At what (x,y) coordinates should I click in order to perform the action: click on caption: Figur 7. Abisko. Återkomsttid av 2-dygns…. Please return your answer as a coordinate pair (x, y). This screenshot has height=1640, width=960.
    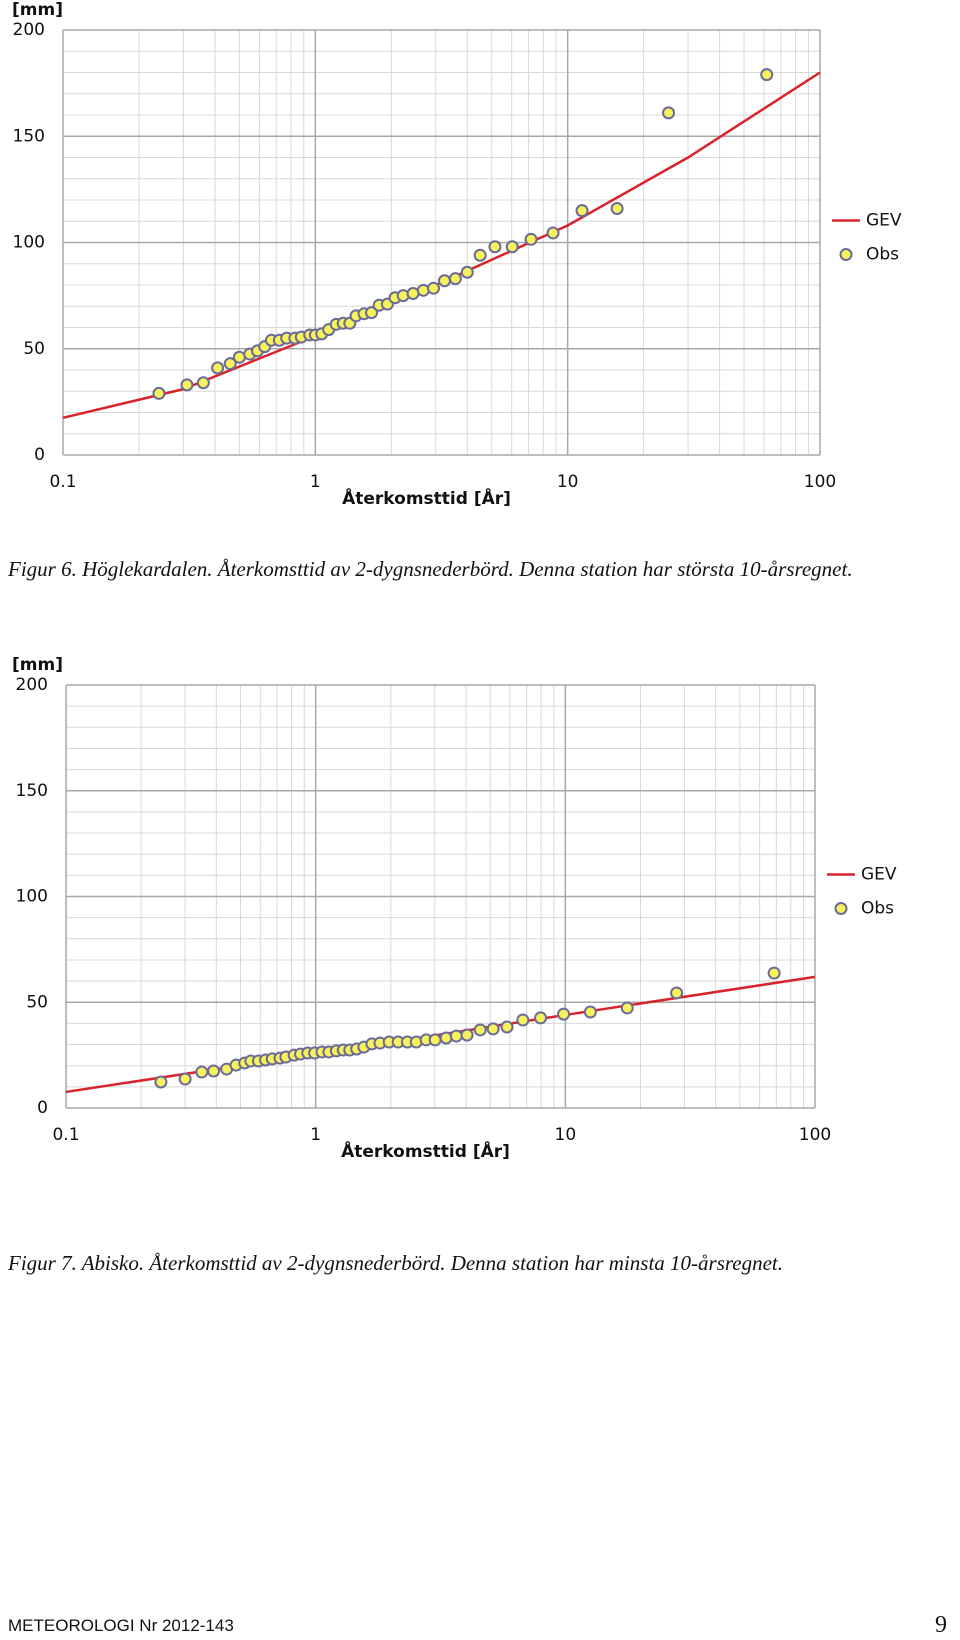
    Looking at the image, I should click on (395, 1263).